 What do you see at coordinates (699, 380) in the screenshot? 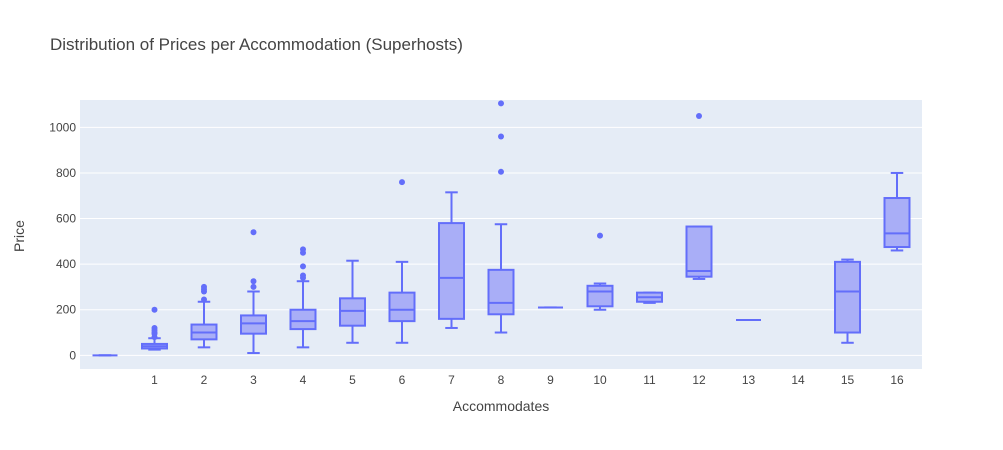
I see `x-tick-label: 12` at bounding box center [699, 380].